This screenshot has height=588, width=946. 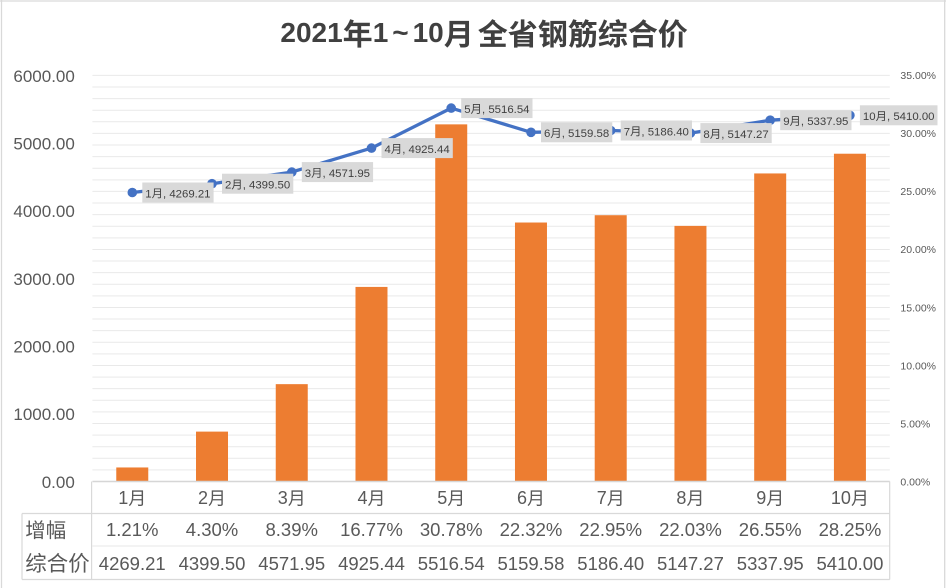 I want to click on svg-text: 5410.00, so click(x=850, y=563).